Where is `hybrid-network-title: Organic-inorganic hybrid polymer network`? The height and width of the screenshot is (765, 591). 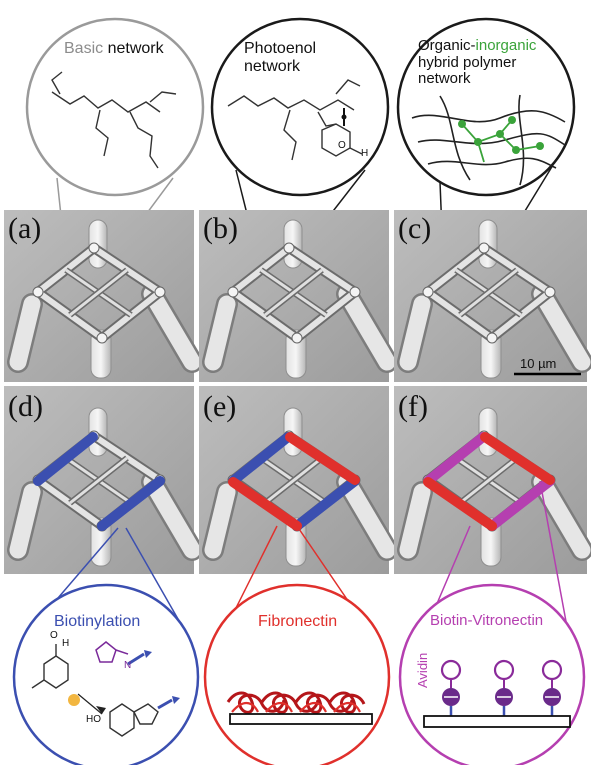 hybrid-network-title: Organic-inorganic hybrid polymer network is located at coordinates (477, 62).